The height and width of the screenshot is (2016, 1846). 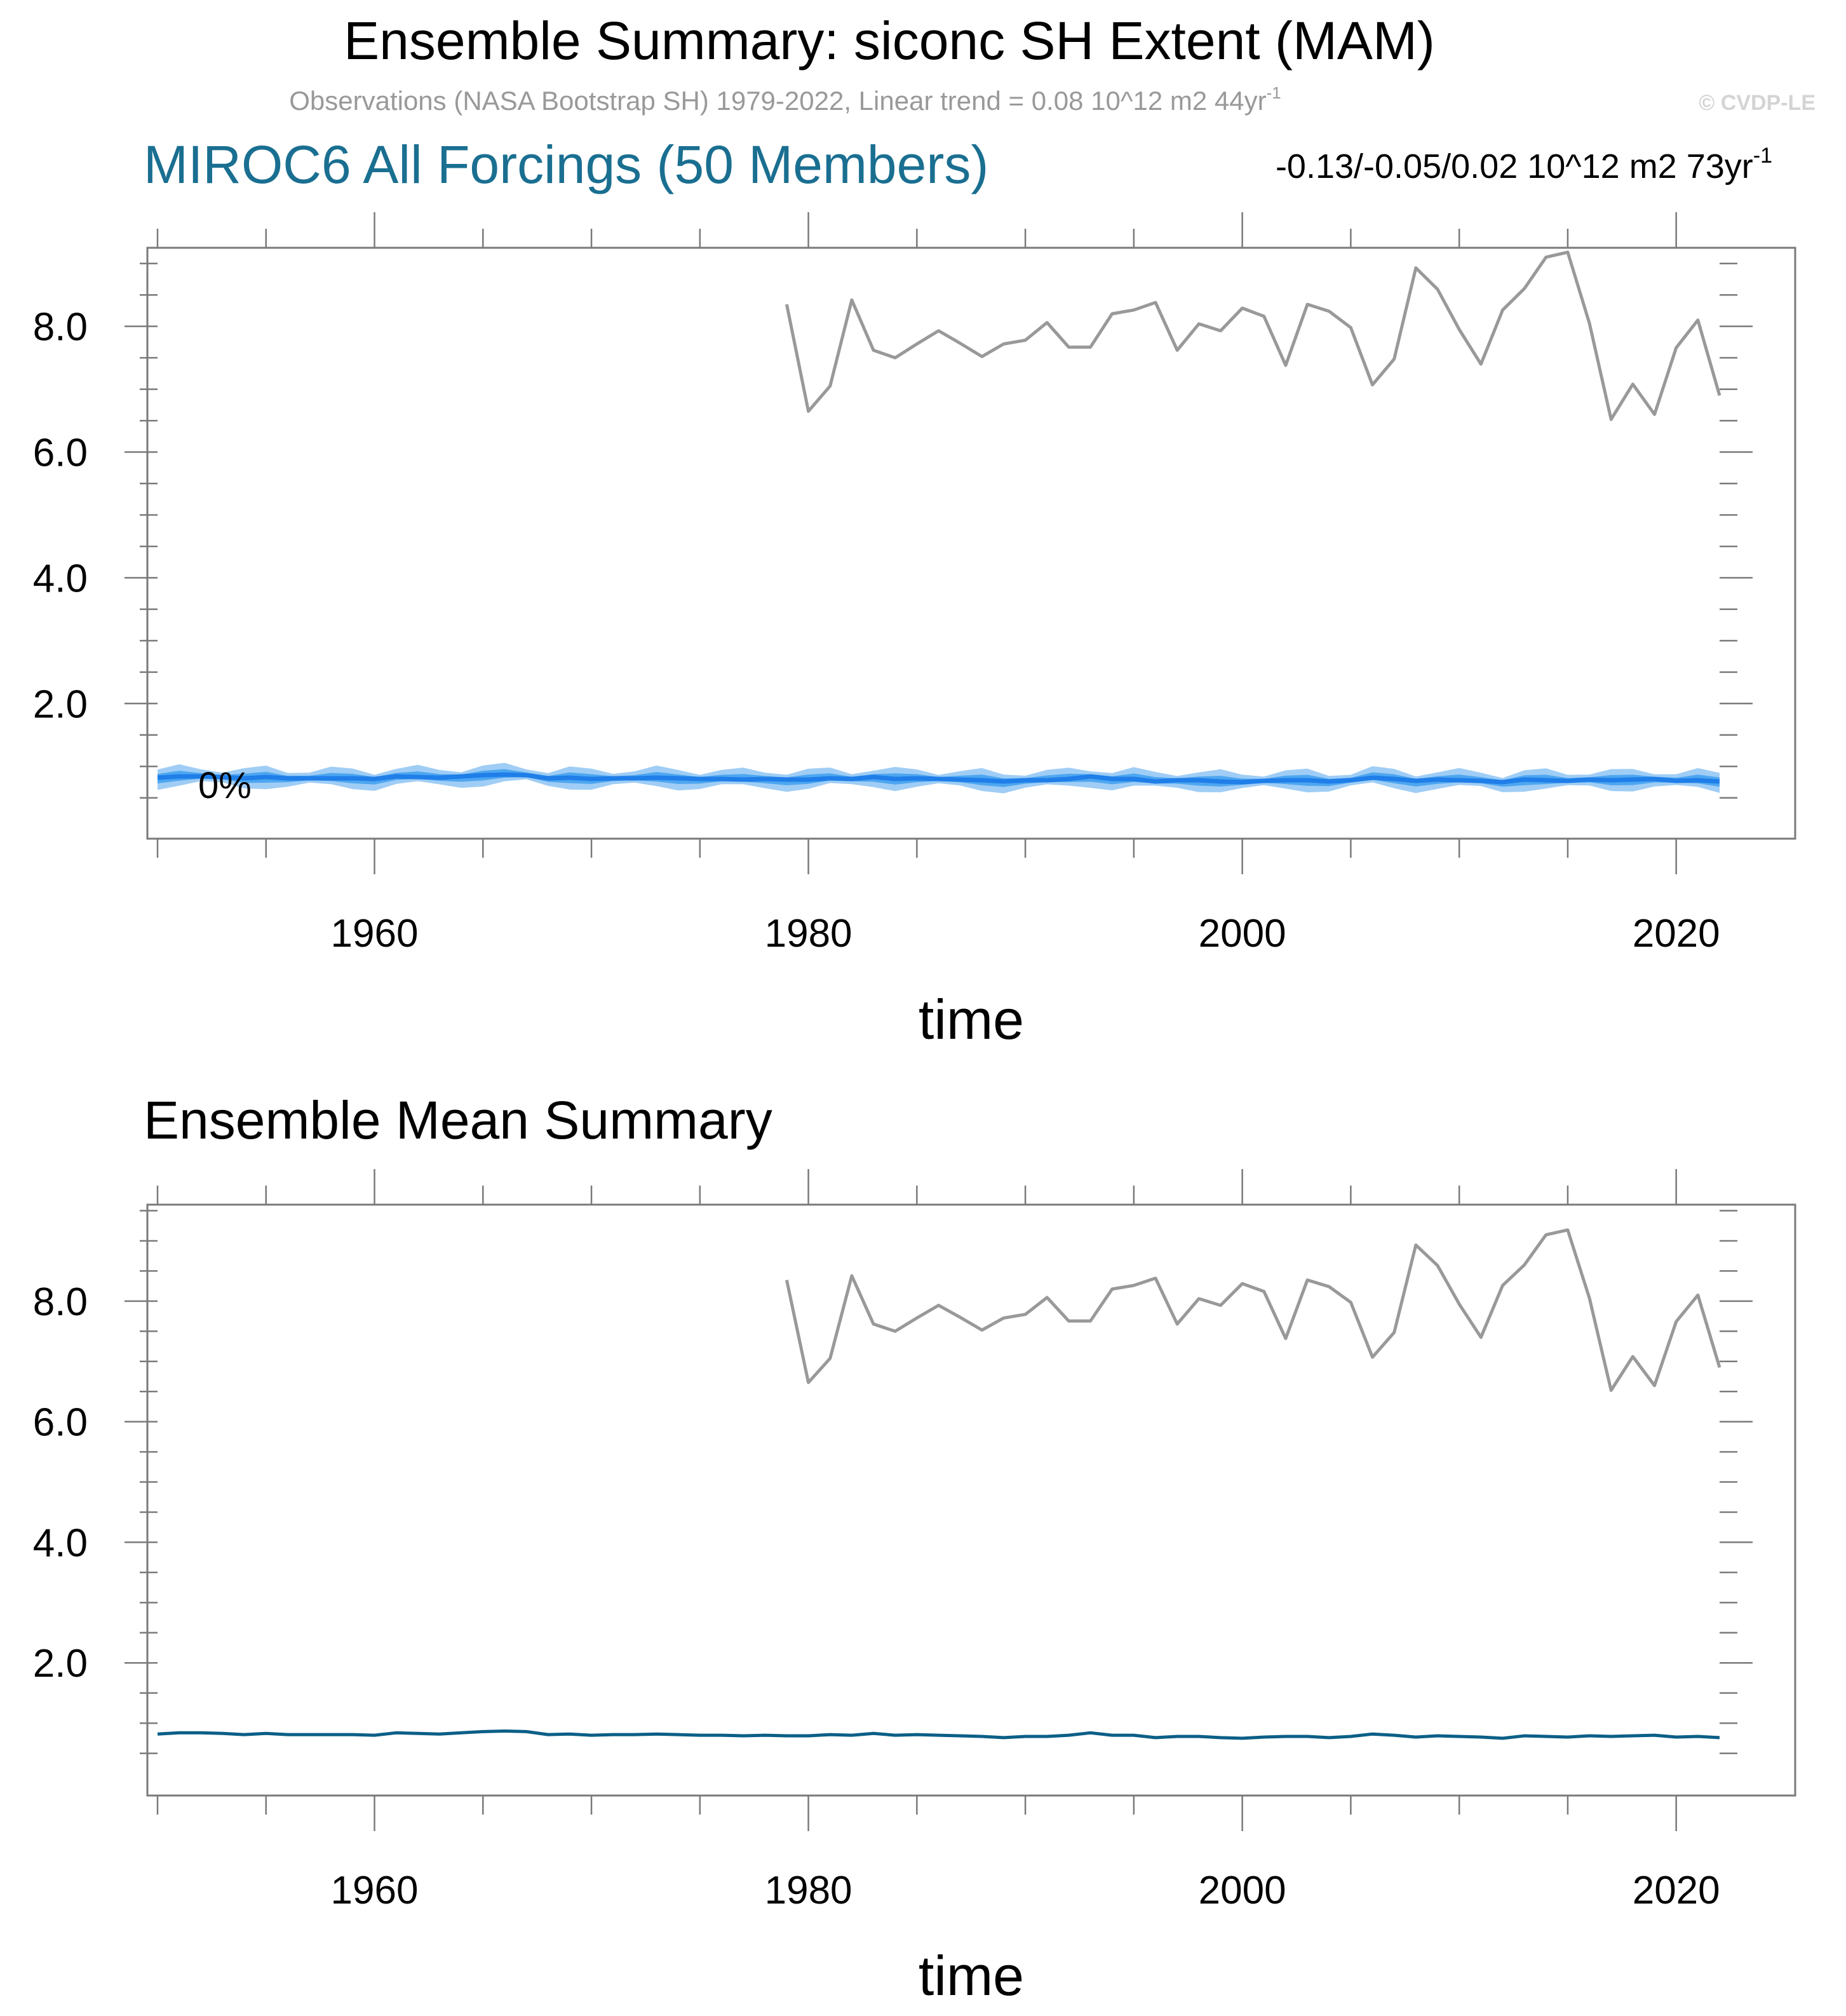 What do you see at coordinates (938, 778) in the screenshot?
I see `panel1-ensemble-mean-line` at bounding box center [938, 778].